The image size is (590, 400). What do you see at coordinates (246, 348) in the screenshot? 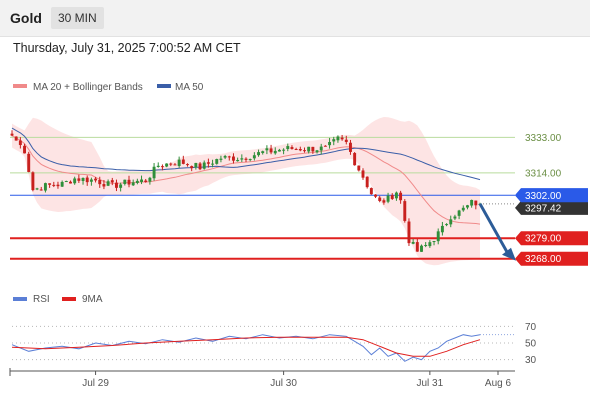
I see `rsi-series-rsi` at bounding box center [246, 348].